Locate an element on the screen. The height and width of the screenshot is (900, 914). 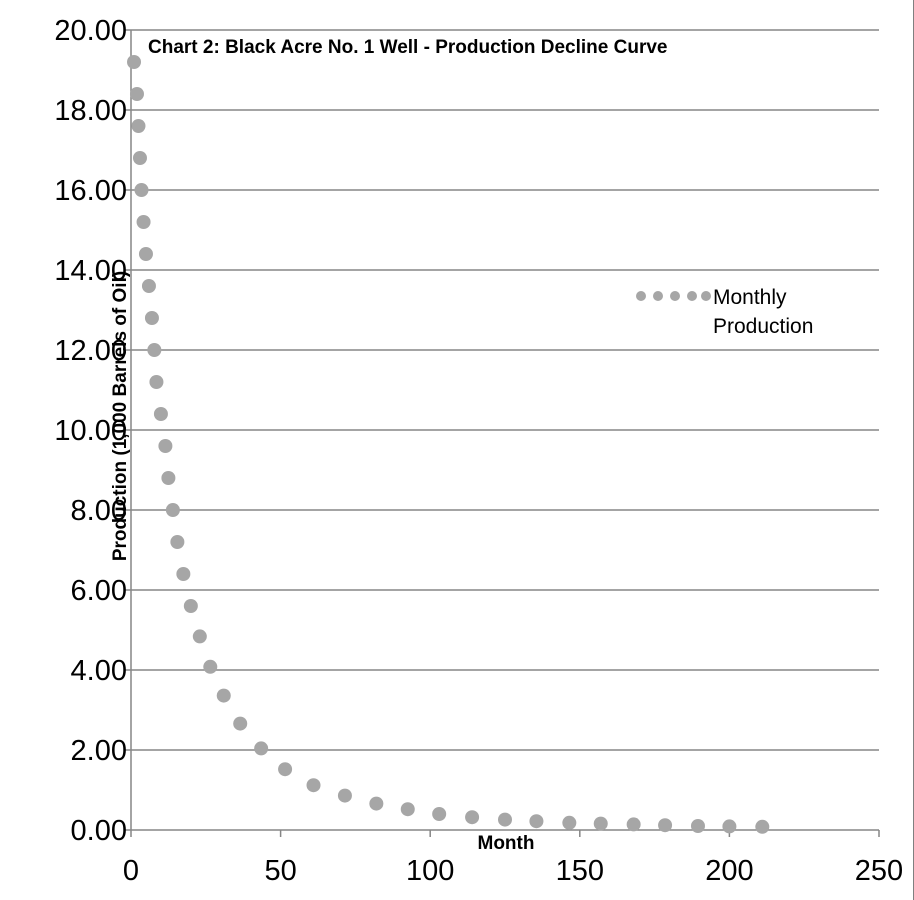
y-axis-title: Production (1,000 Barrels of Oil) is located at coordinates (120, 416).